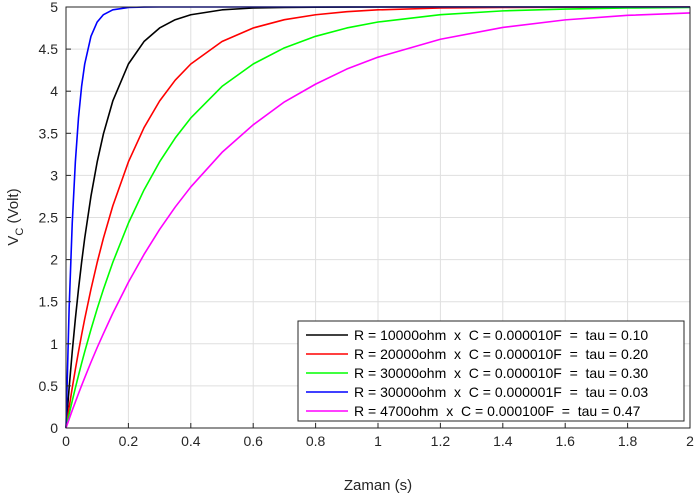 Image resolution: width=700 pixels, height=499 pixels. What do you see at coordinates (13, 241) in the screenshot?
I see `y-axis-label-main: V` at bounding box center [13, 241].